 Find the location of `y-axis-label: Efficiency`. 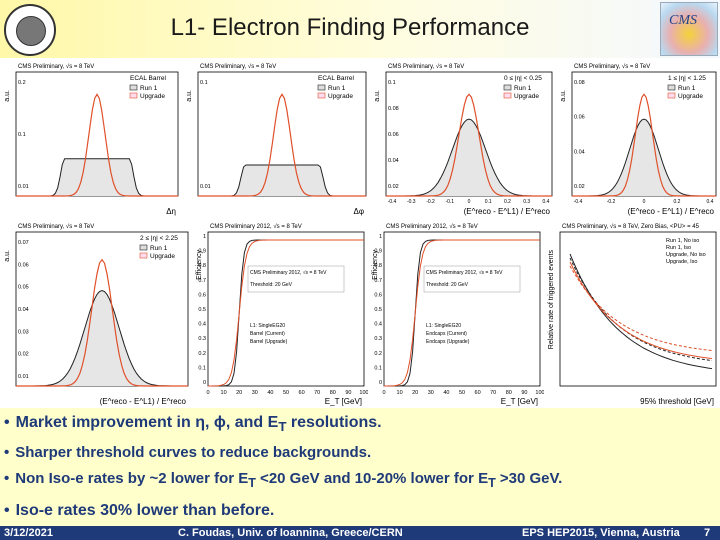

y-axis-label: Efficiency is located at coordinates (375, 265).